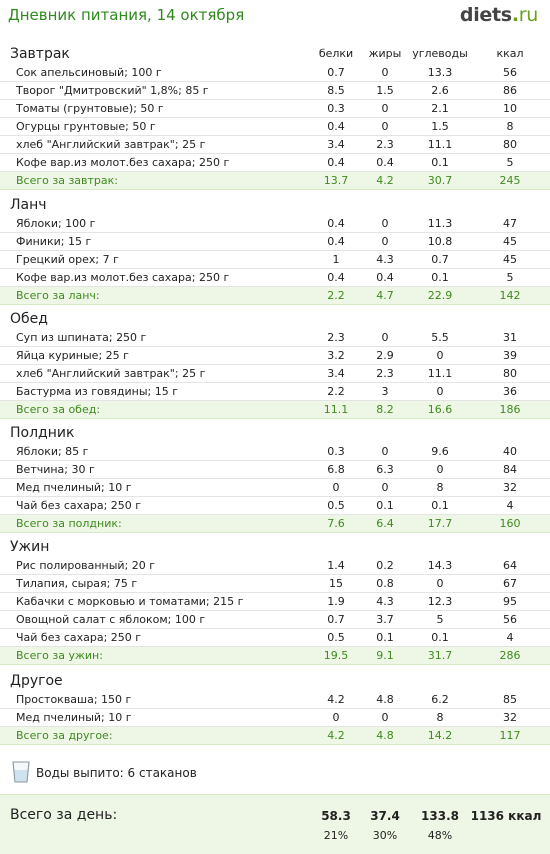 The image size is (550, 854). I want to click on food-row: Томаты (грунтовые); 50 г 0.3 0 2.1 10, so click(275, 109).